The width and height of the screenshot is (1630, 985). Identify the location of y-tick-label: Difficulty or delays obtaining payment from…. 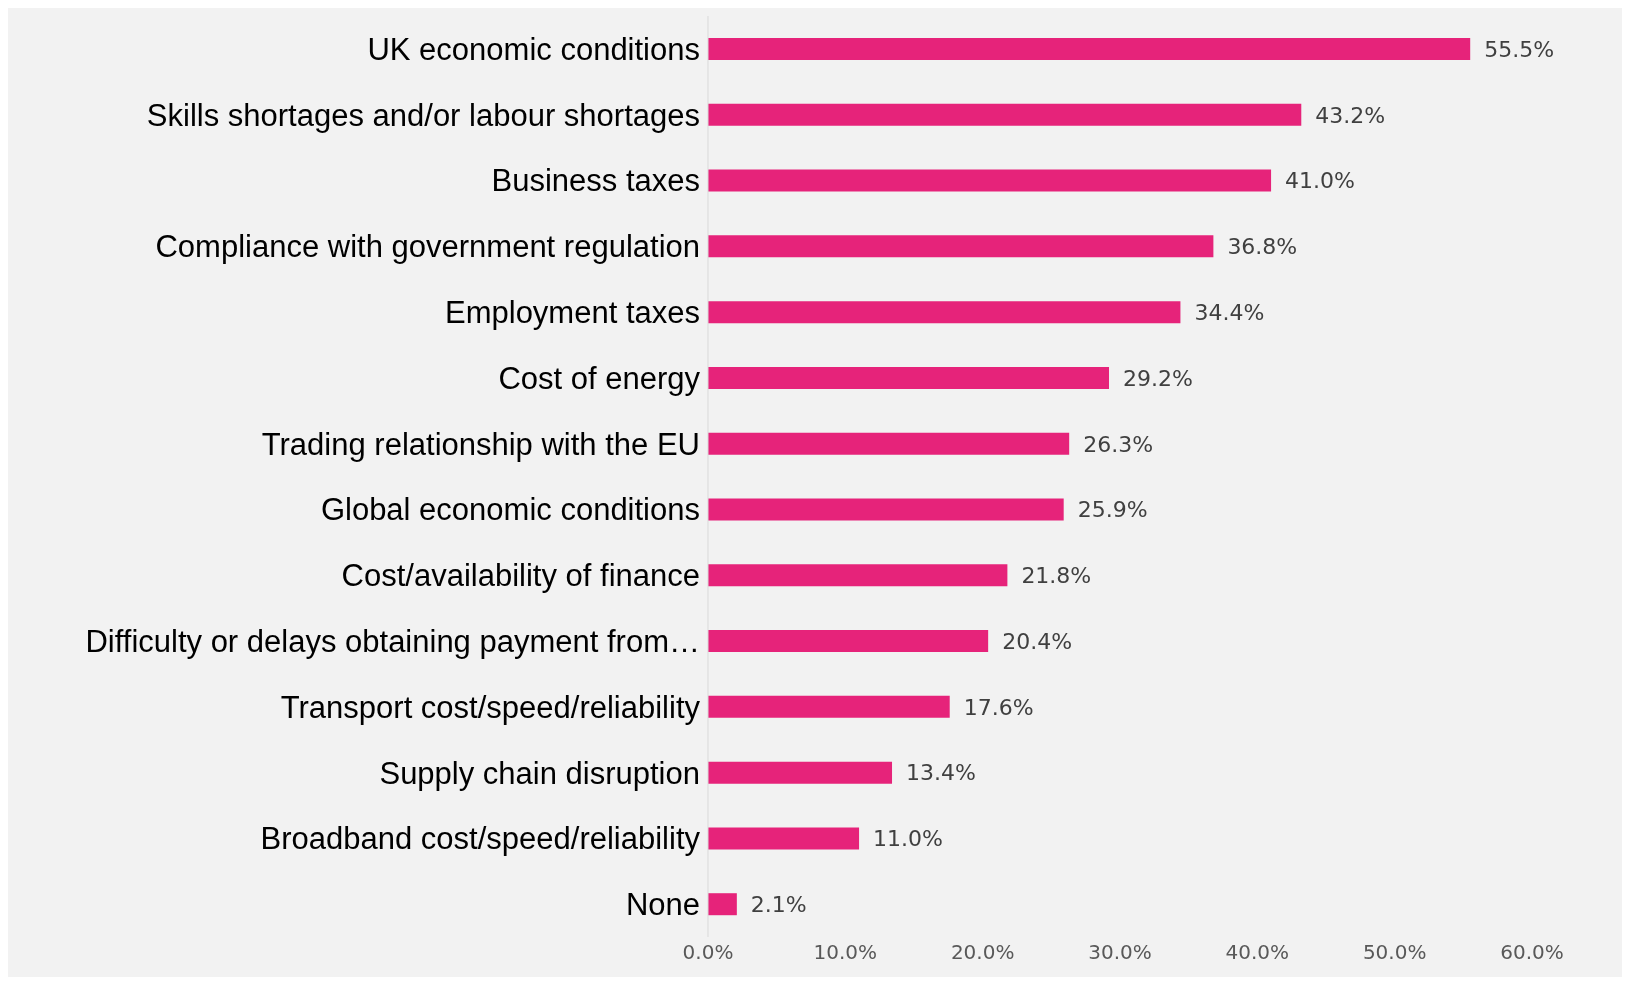
(392, 641).